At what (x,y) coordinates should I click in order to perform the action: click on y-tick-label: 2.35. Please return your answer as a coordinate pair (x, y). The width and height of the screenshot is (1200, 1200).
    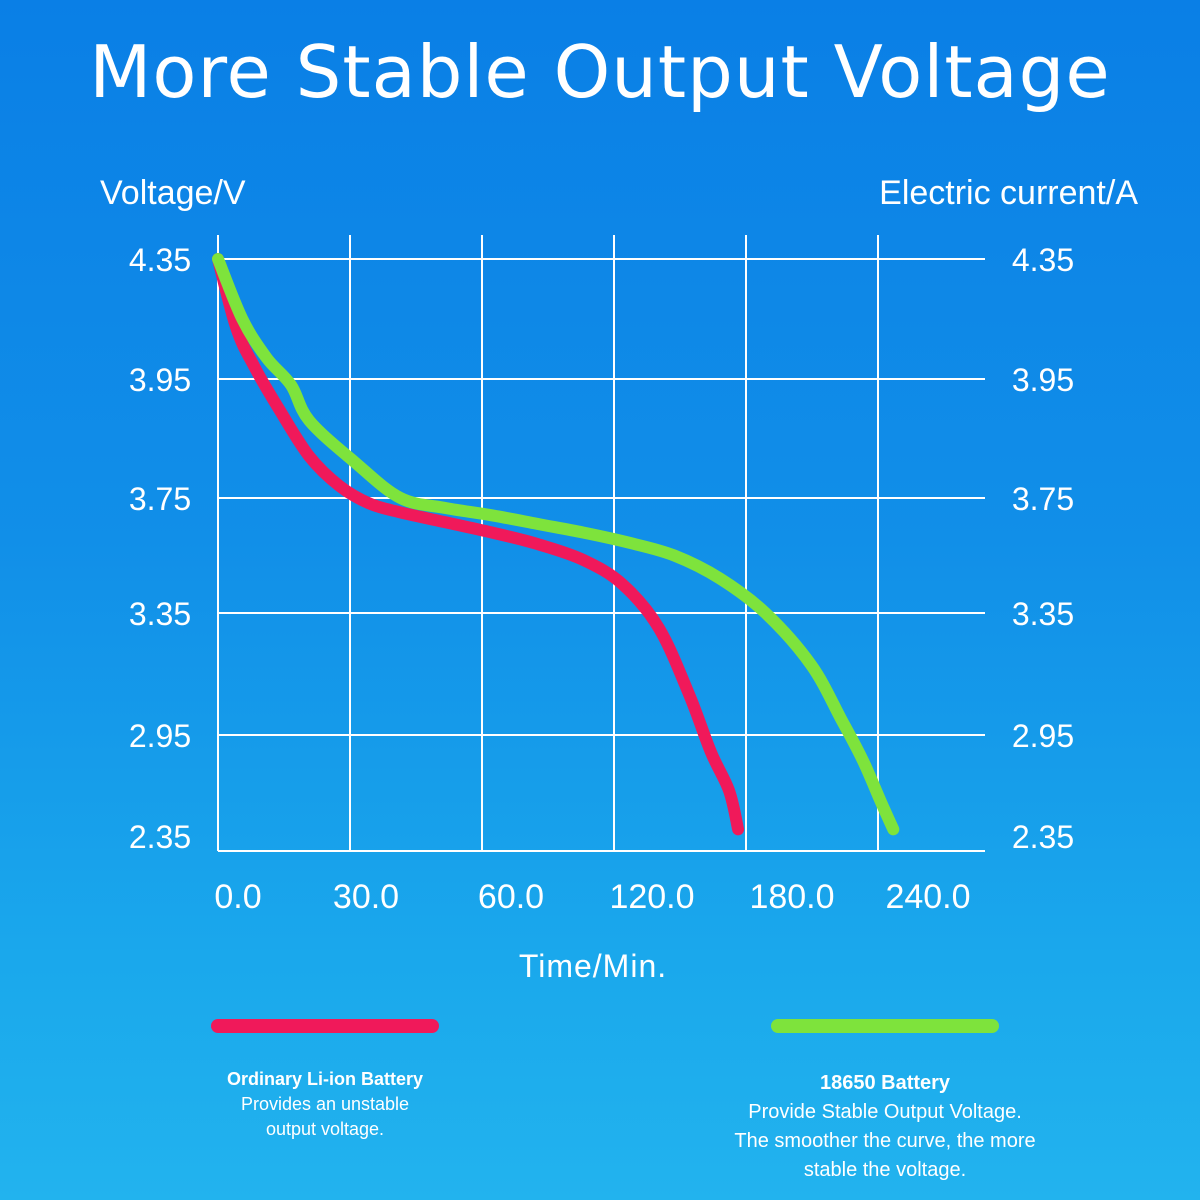
    Looking at the image, I should click on (160, 837).